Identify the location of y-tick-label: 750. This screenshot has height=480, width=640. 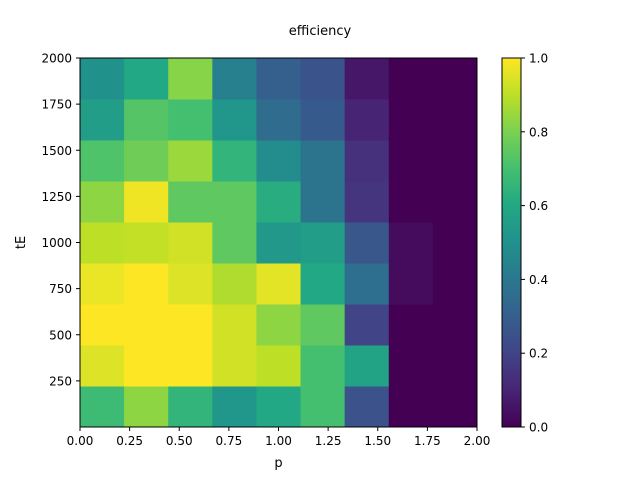
(60, 289).